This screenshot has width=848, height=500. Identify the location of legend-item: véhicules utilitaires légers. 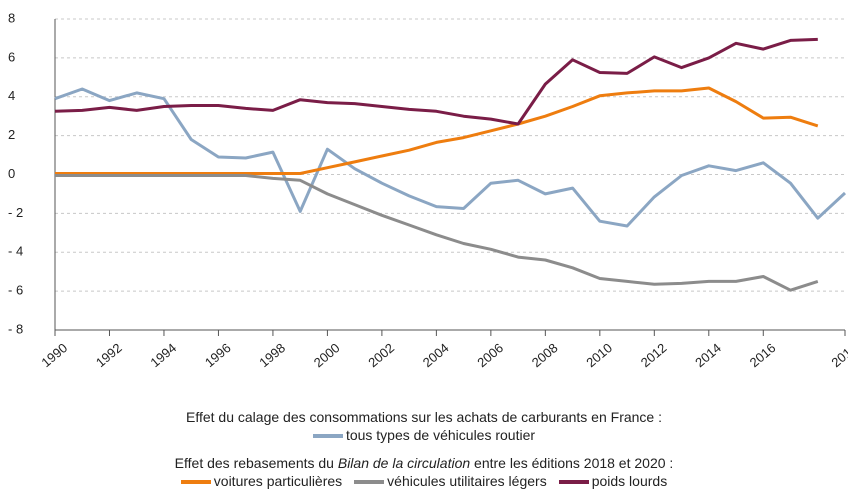
(450, 481).